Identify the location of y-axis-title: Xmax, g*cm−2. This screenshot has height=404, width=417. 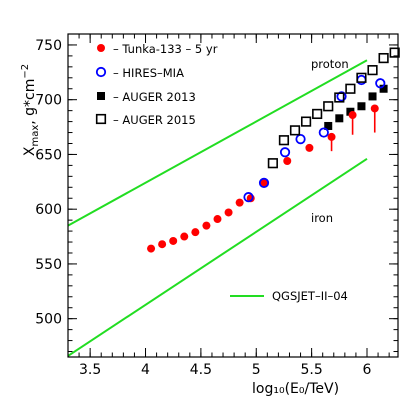
(30, 110).